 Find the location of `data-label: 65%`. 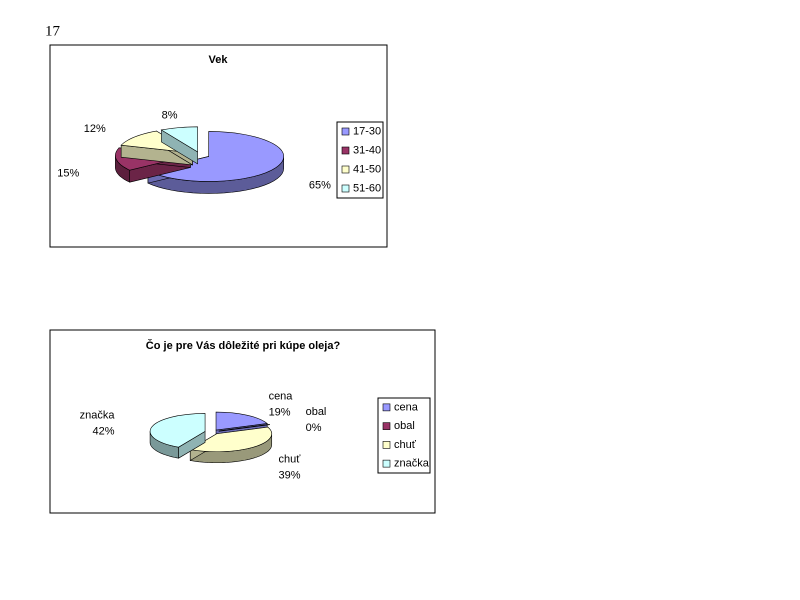

data-label: 65% is located at coordinates (320, 185).